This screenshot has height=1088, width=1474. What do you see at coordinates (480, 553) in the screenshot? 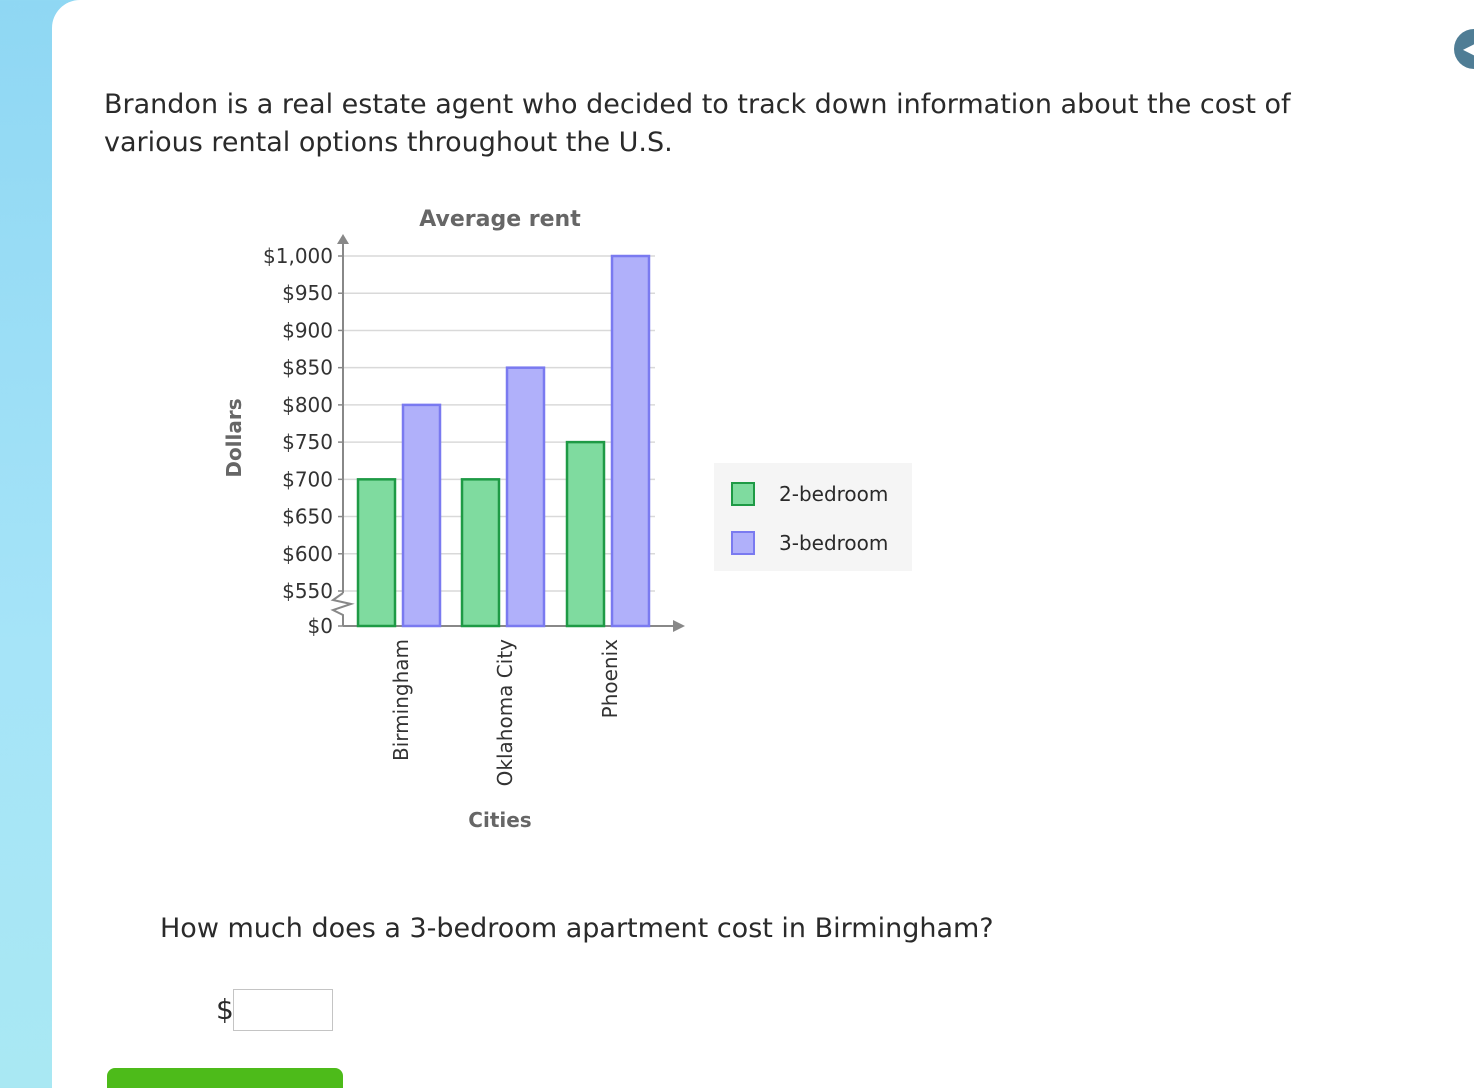
I see `bar-2-bedroom-oklahoma-city` at bounding box center [480, 553].